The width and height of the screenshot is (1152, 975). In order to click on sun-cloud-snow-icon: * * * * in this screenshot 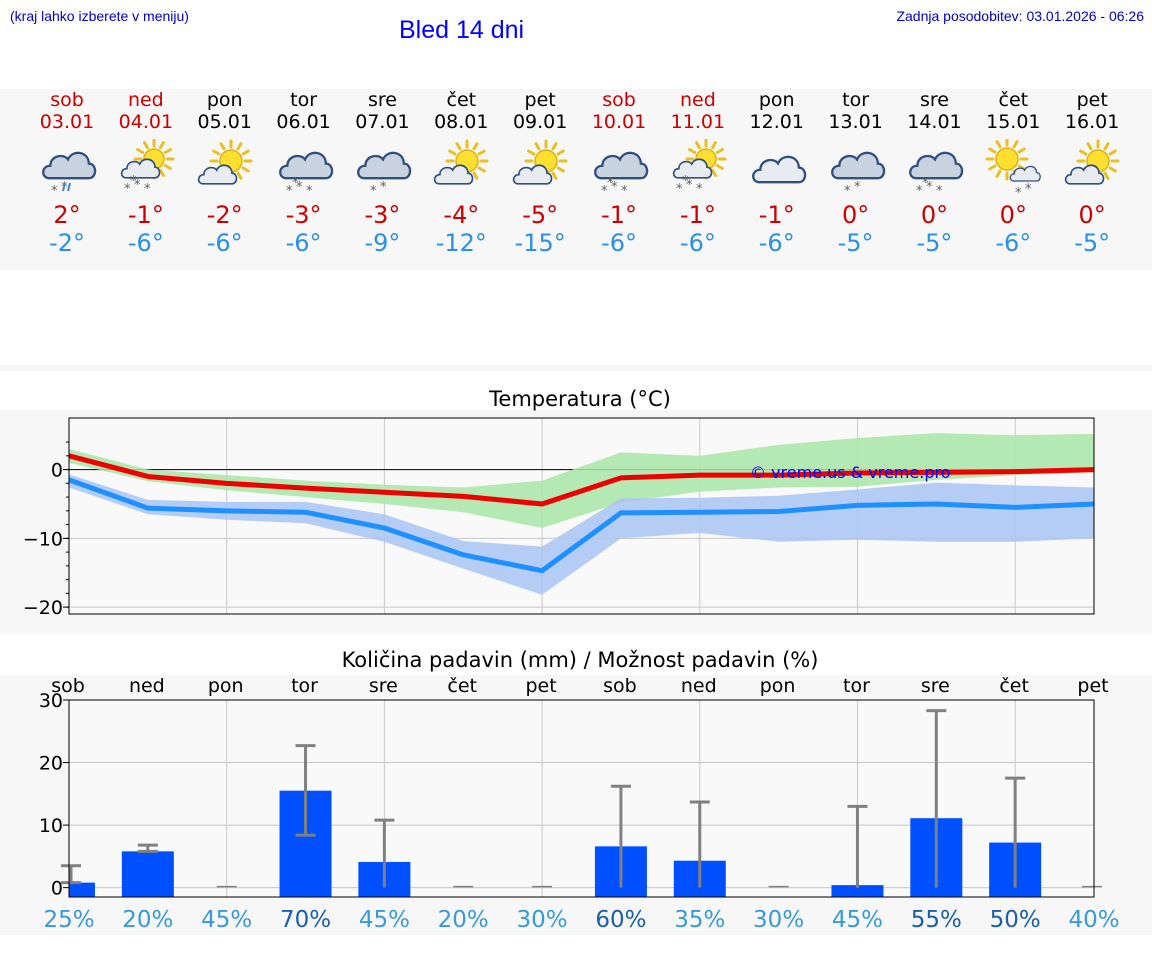, I will do `click(698, 168)`.